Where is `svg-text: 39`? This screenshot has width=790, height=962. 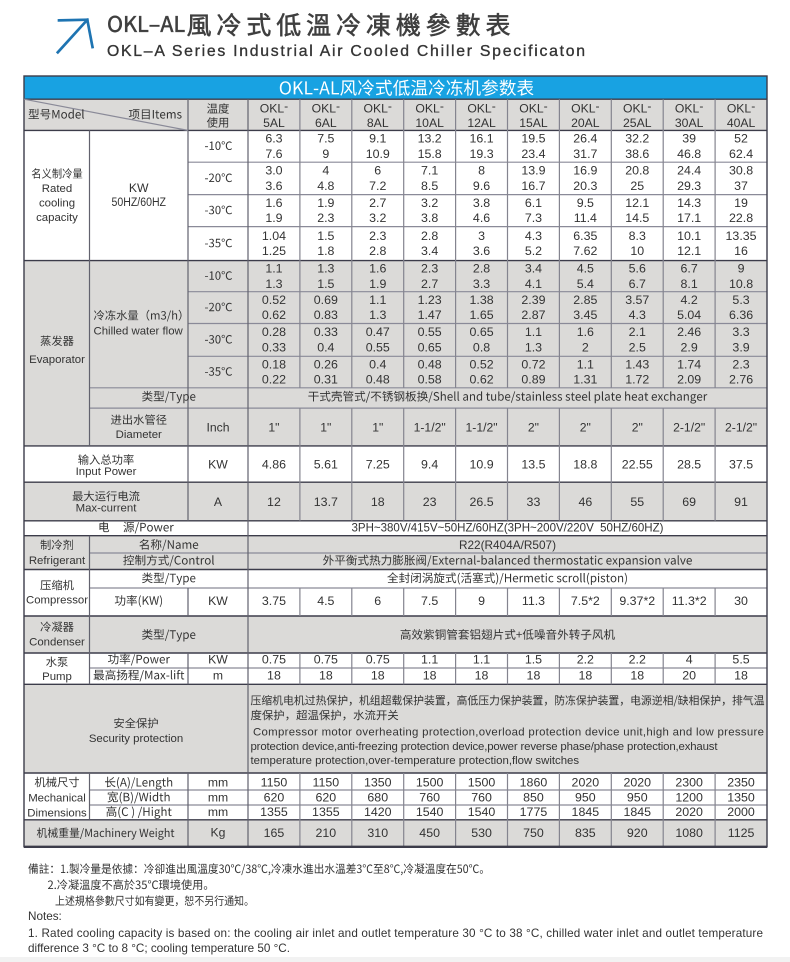
svg-text: 39 is located at coordinates (689, 139).